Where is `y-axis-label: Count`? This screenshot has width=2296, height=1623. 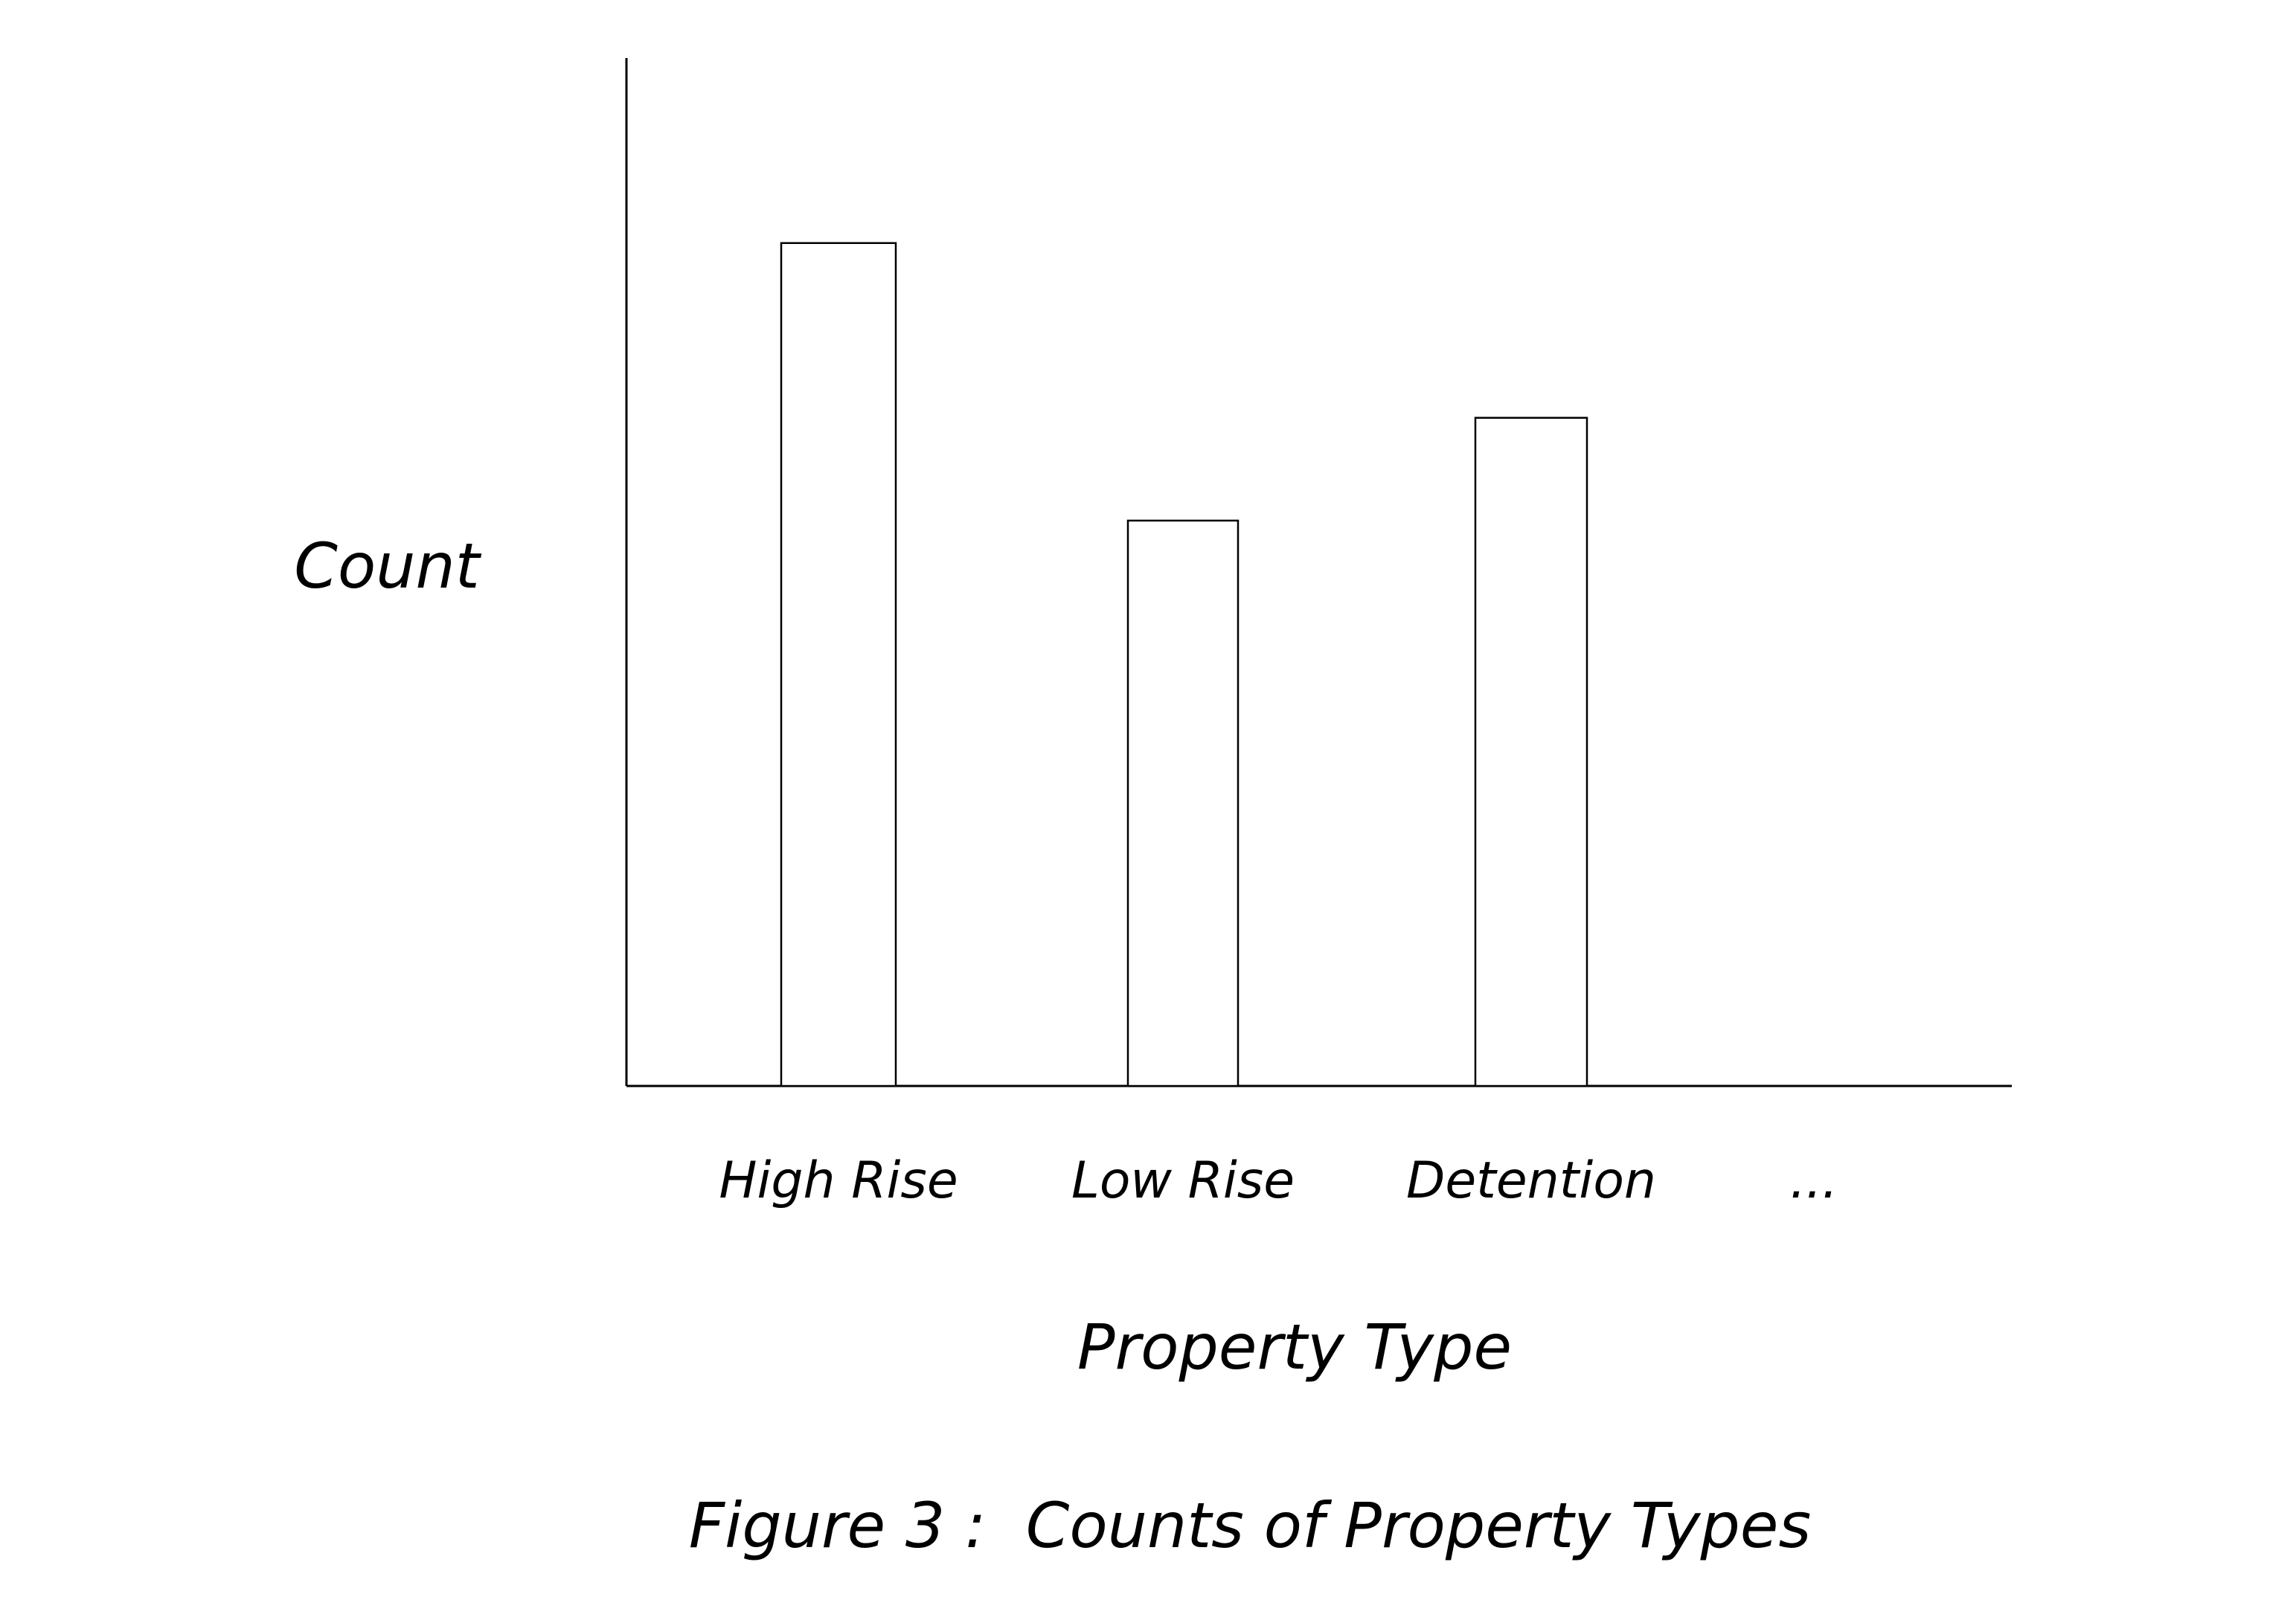
y-axis-label: Count is located at coordinates (388, 566).